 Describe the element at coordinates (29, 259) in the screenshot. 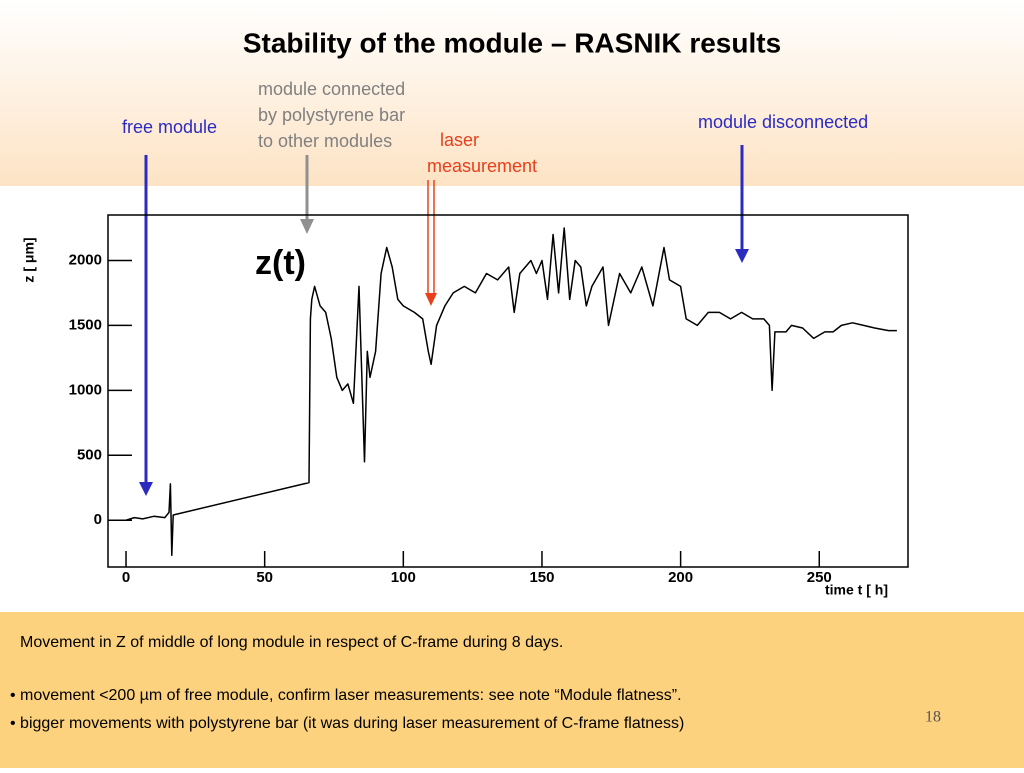

I see `y-axis-label: z [ μm]` at that location.